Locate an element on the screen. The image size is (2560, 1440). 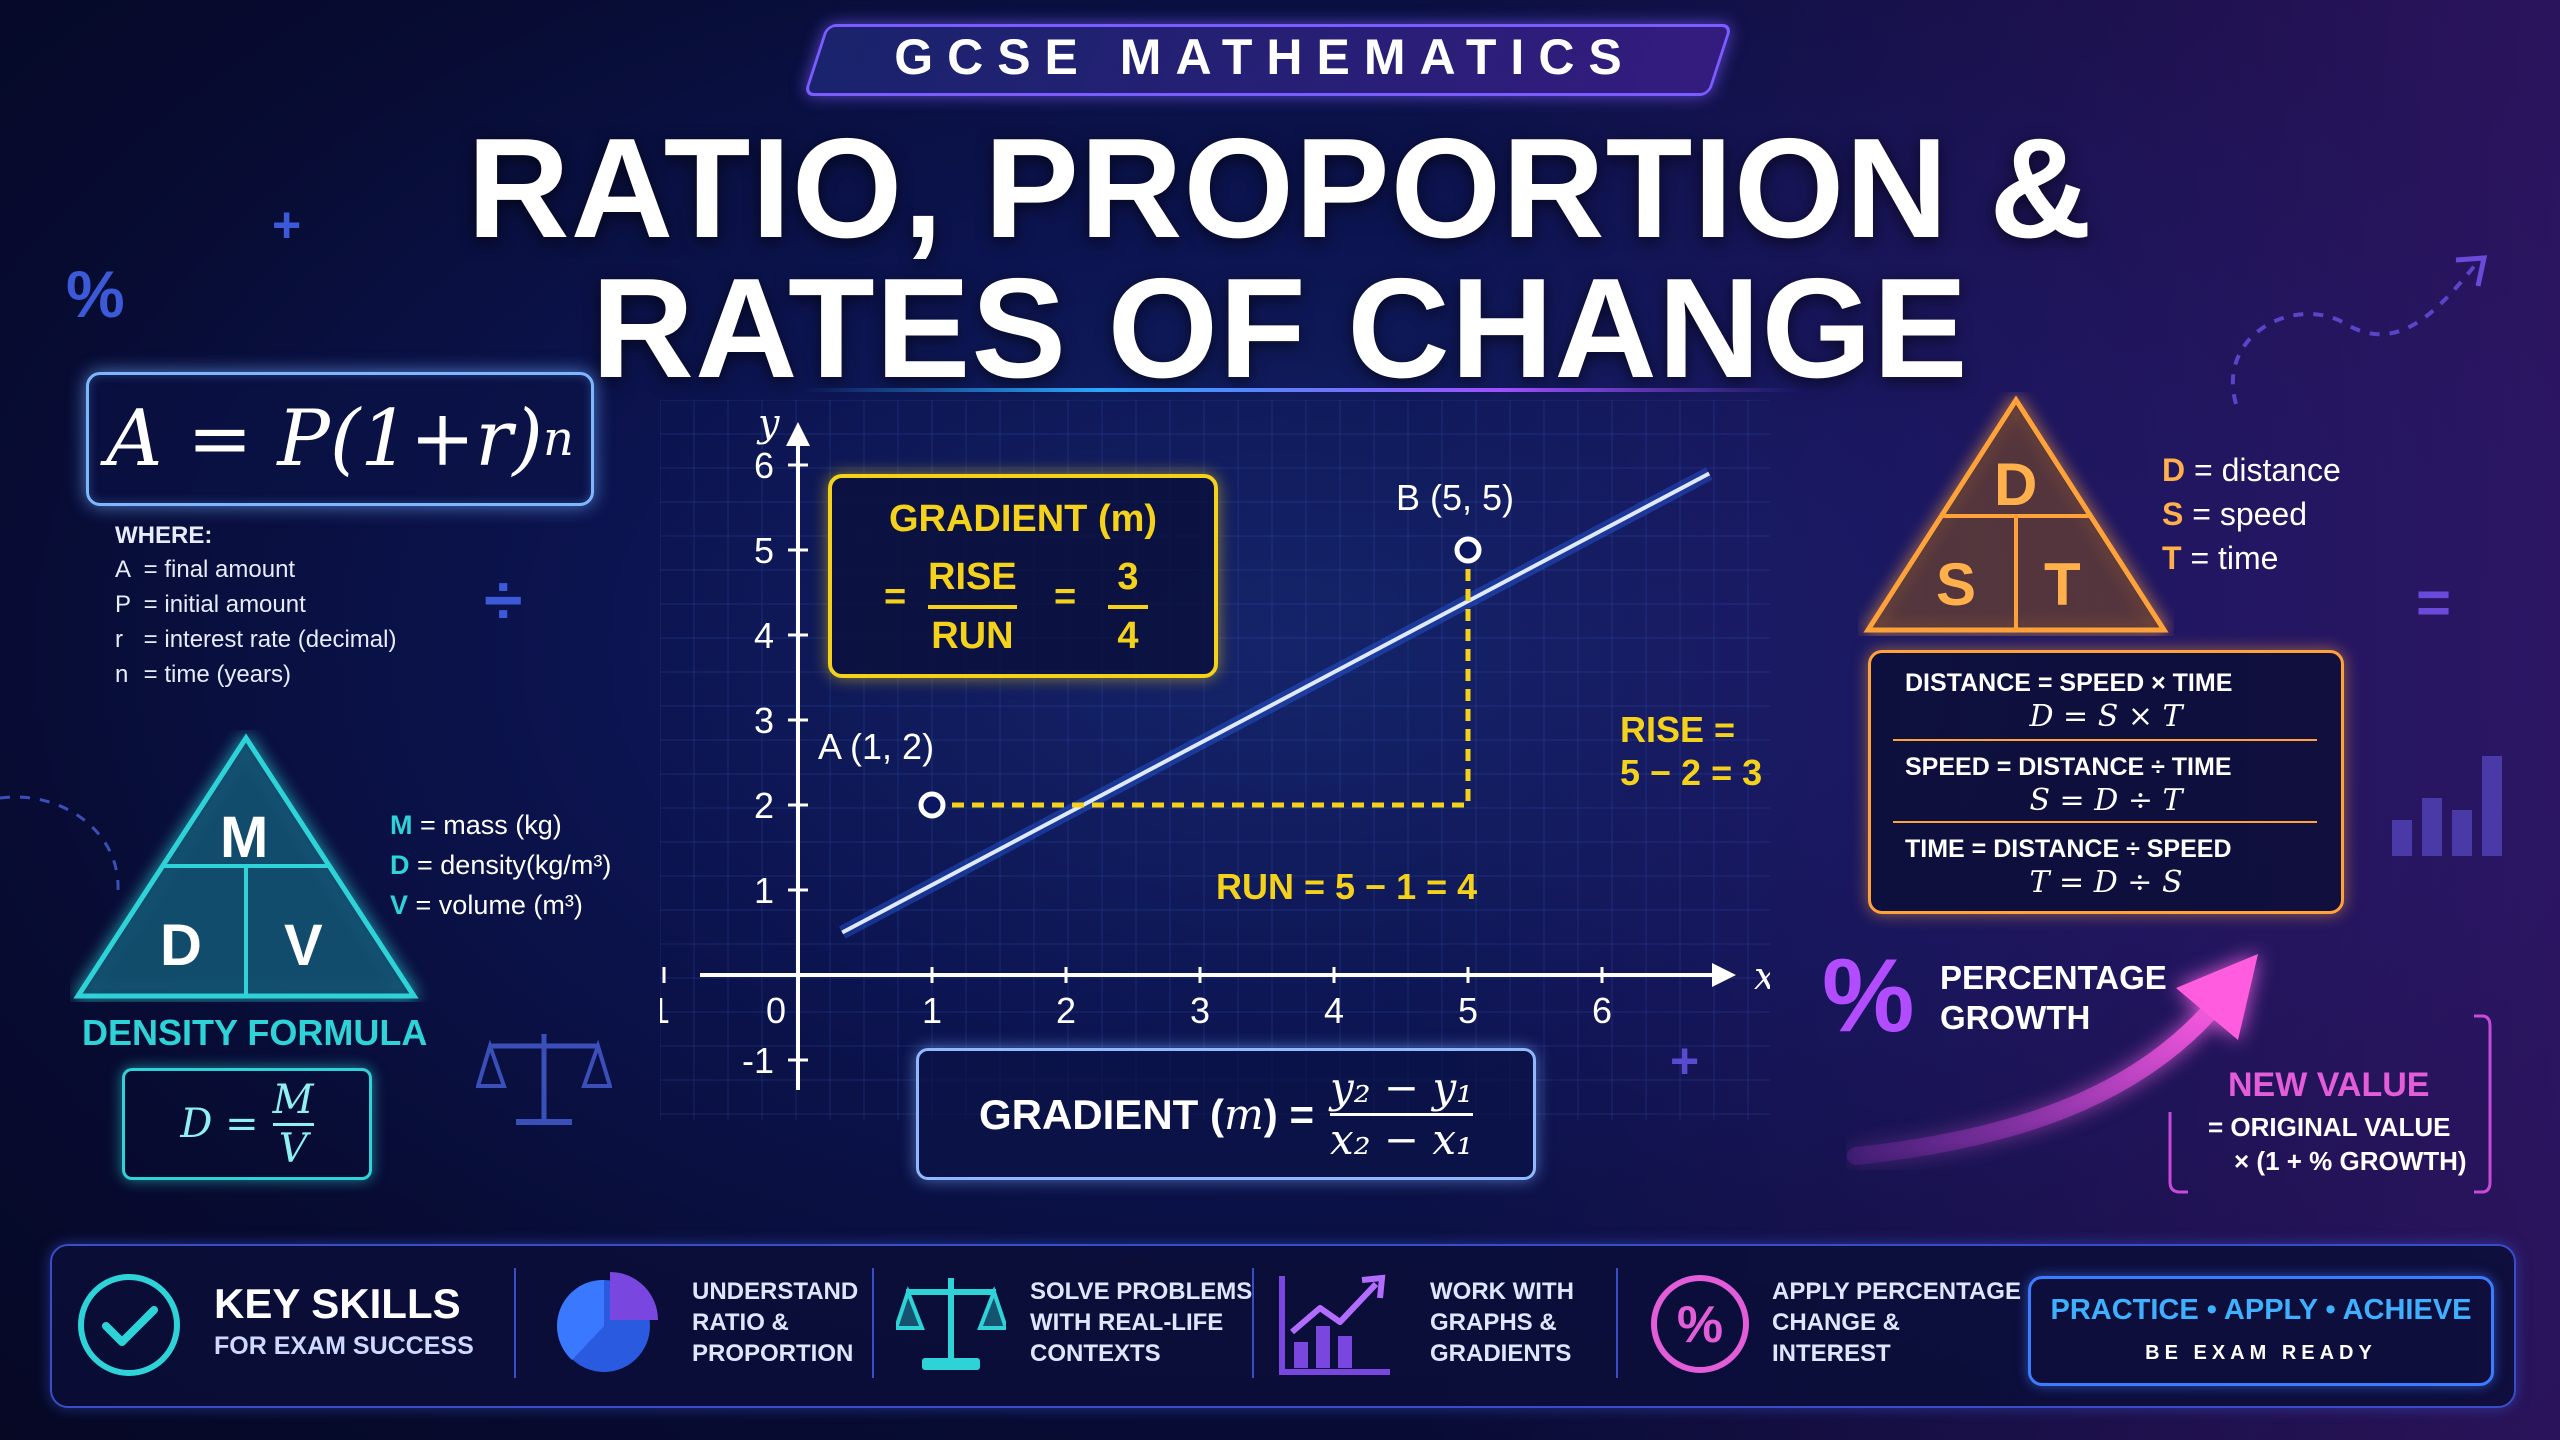
dst-triangle-left: S is located at coordinates (1956, 584).